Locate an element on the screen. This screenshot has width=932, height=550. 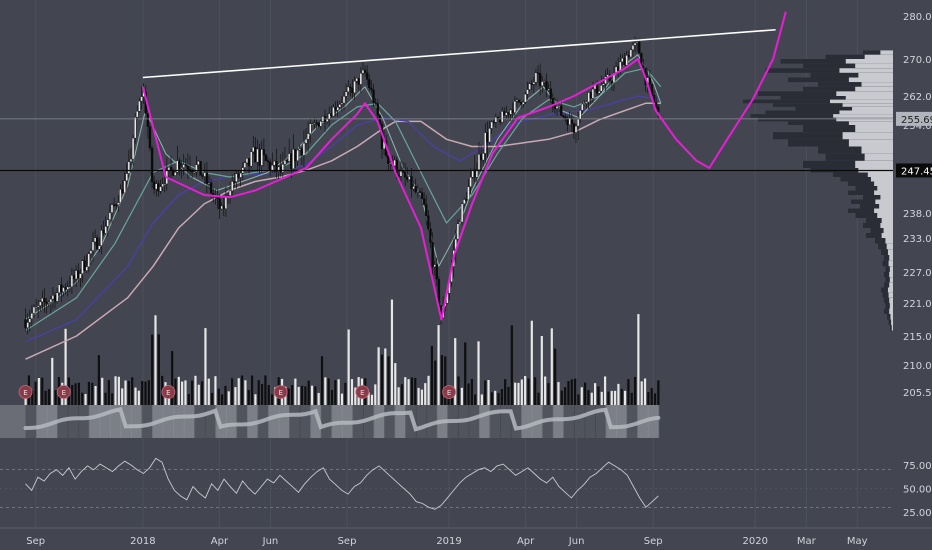
price-tick-label: 280.00 is located at coordinates (917, 17).